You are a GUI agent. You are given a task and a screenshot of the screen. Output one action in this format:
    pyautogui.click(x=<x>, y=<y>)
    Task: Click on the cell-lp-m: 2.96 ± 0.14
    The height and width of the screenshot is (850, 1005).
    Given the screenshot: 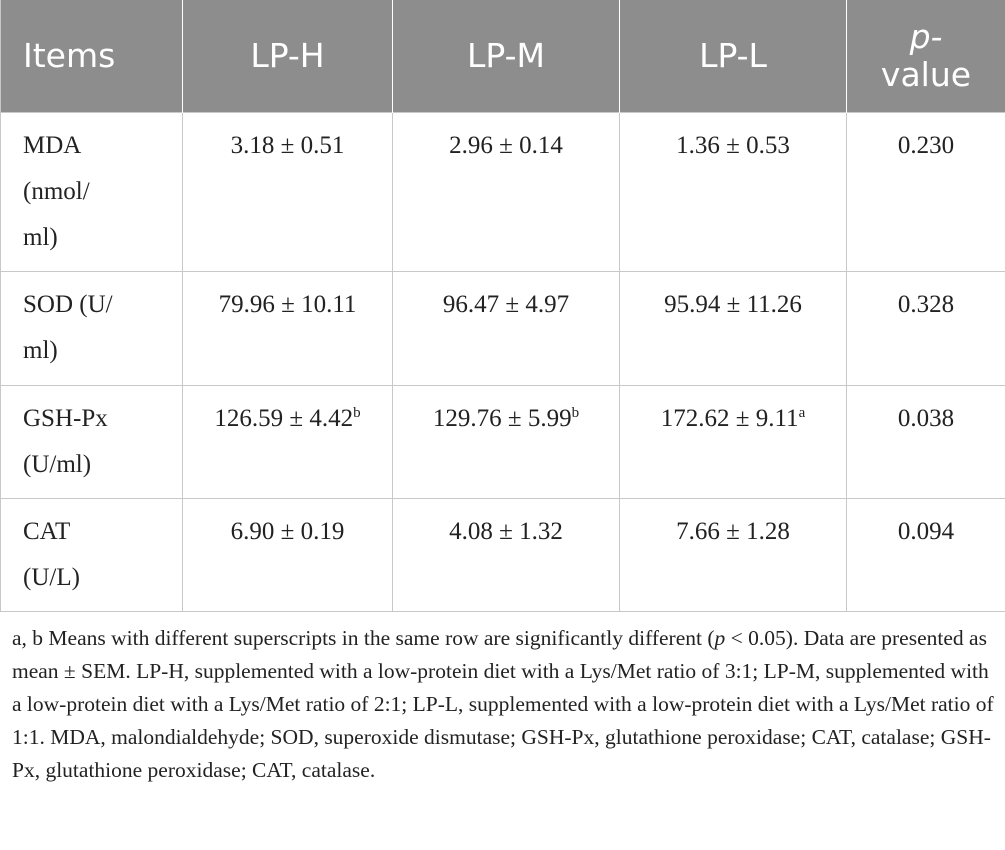 What is the action you would take?
    pyautogui.click(x=506, y=192)
    